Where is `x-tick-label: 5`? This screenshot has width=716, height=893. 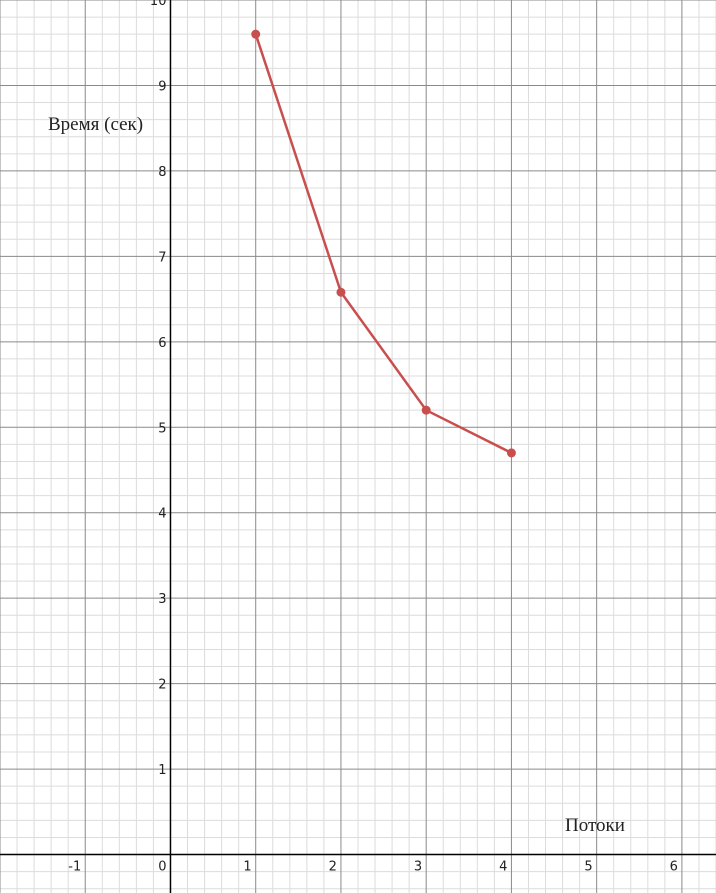 x-tick-label: 5 is located at coordinates (588, 867).